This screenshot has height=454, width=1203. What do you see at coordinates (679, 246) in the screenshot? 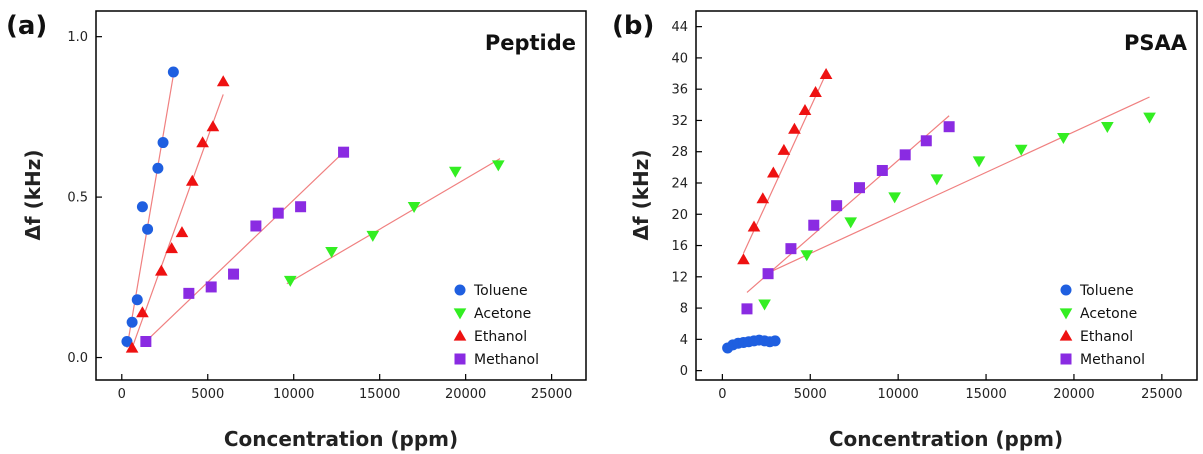
I see `y-tick-label: 16` at bounding box center [679, 246].